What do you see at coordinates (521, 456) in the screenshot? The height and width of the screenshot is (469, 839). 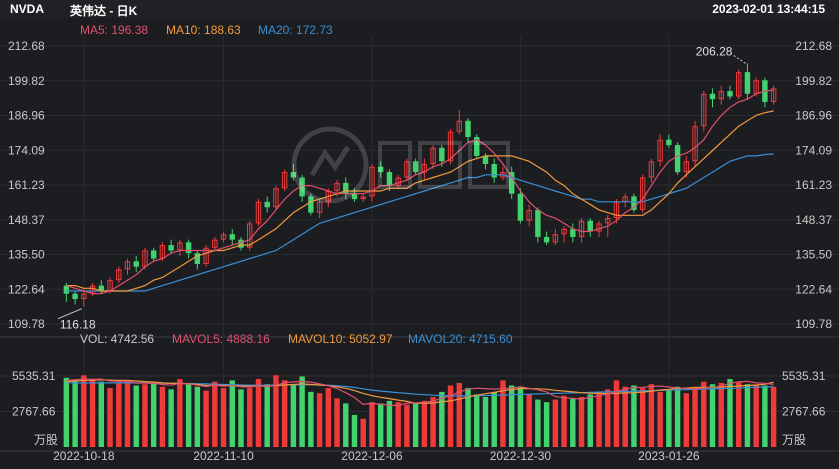 I see `date-tick: 2022-12-30` at bounding box center [521, 456].